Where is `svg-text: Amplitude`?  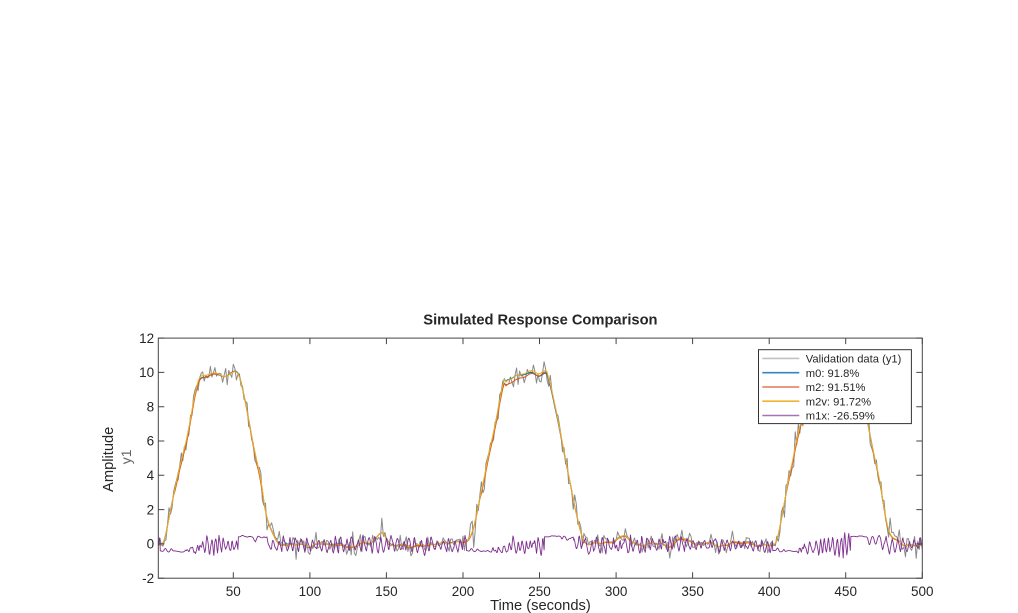 svg-text: Amplitude is located at coordinates (109, 459).